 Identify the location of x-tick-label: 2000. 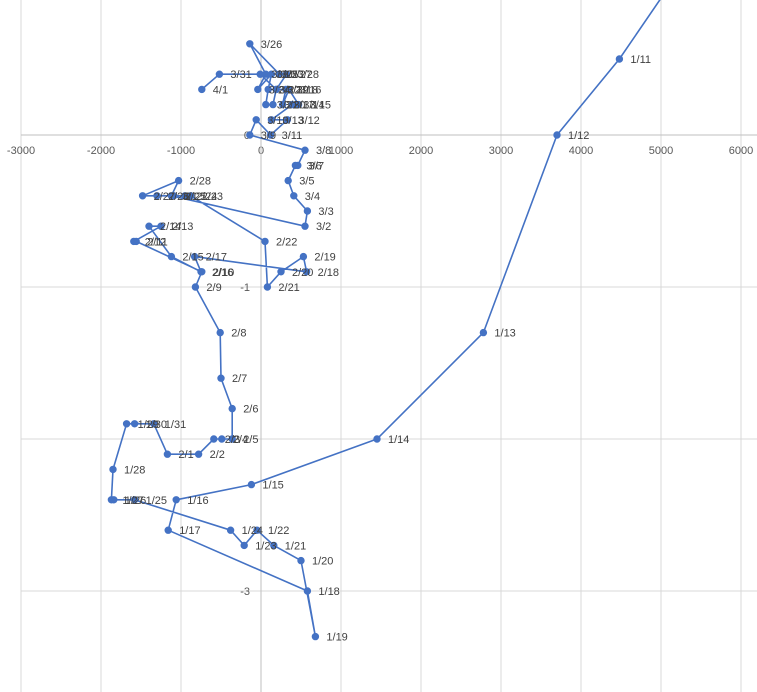
(421, 151).